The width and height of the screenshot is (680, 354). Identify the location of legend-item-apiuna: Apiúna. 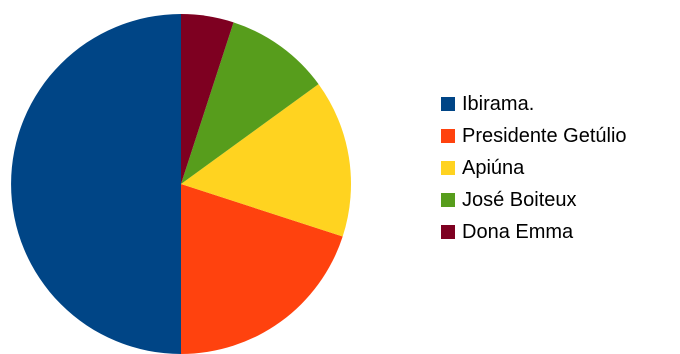
(534, 168).